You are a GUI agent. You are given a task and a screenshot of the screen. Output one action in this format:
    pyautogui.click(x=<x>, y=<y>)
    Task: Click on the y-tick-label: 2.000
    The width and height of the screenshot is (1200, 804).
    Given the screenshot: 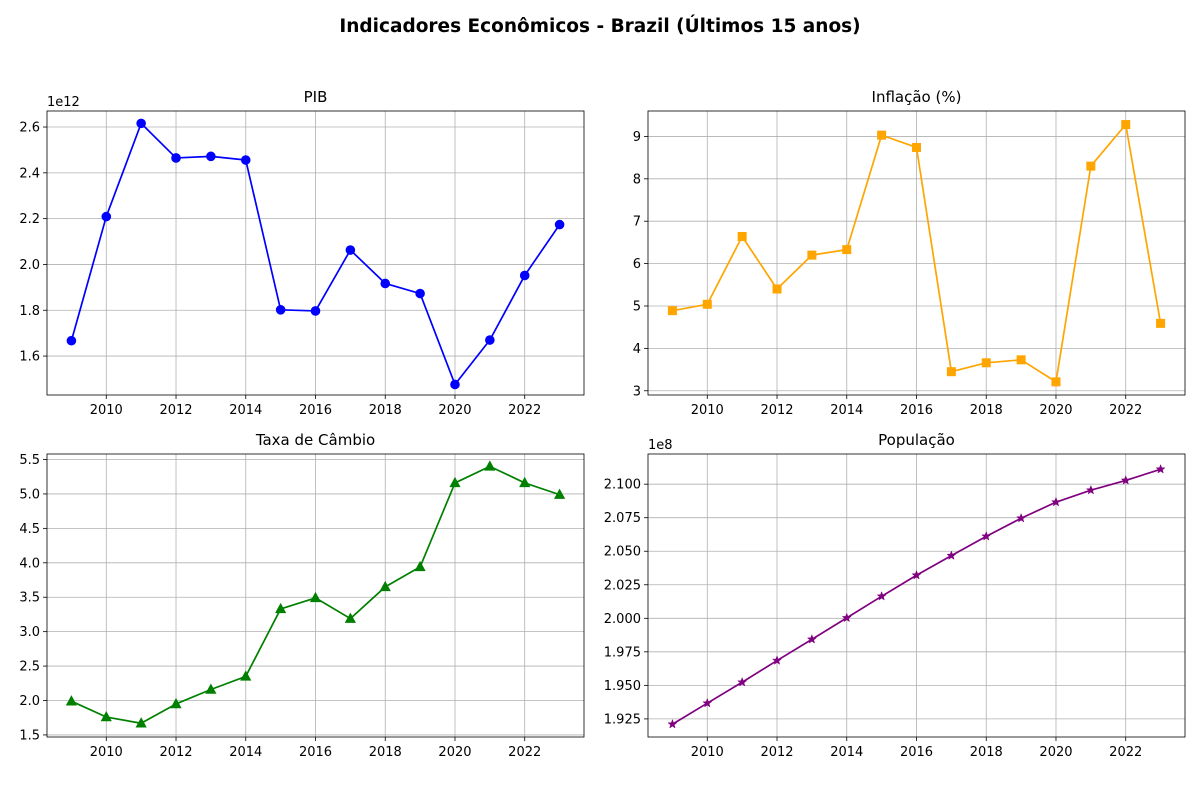 What is the action you would take?
    pyautogui.click(x=622, y=619)
    